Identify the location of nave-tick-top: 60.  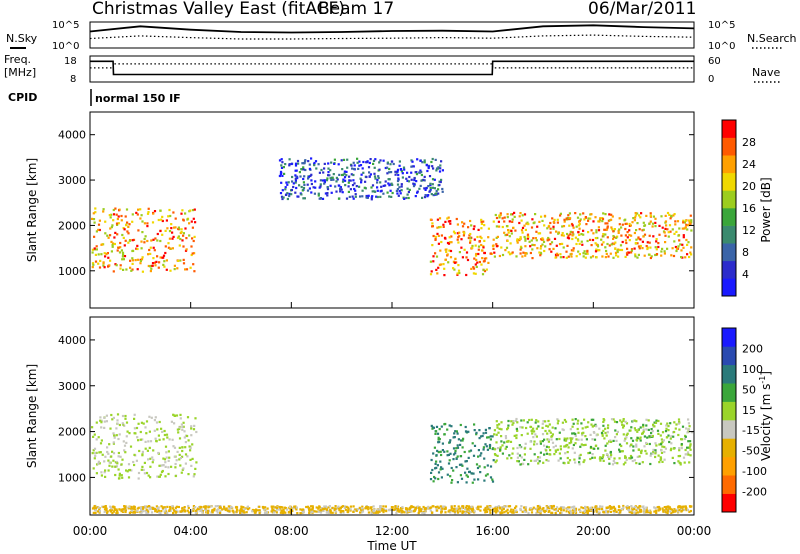
(714, 61).